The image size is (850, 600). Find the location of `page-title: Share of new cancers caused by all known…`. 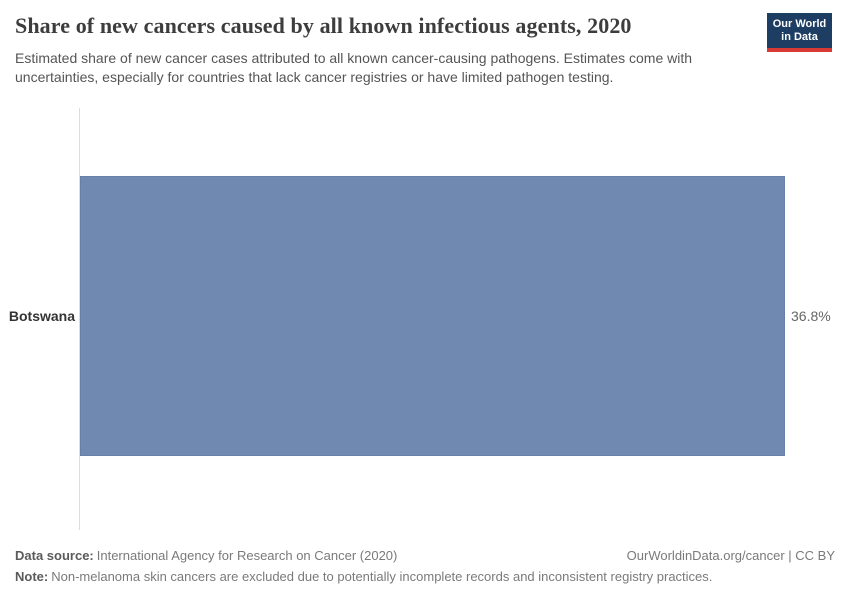

page-title: Share of new cancers caused by all known… is located at coordinates (323, 25).